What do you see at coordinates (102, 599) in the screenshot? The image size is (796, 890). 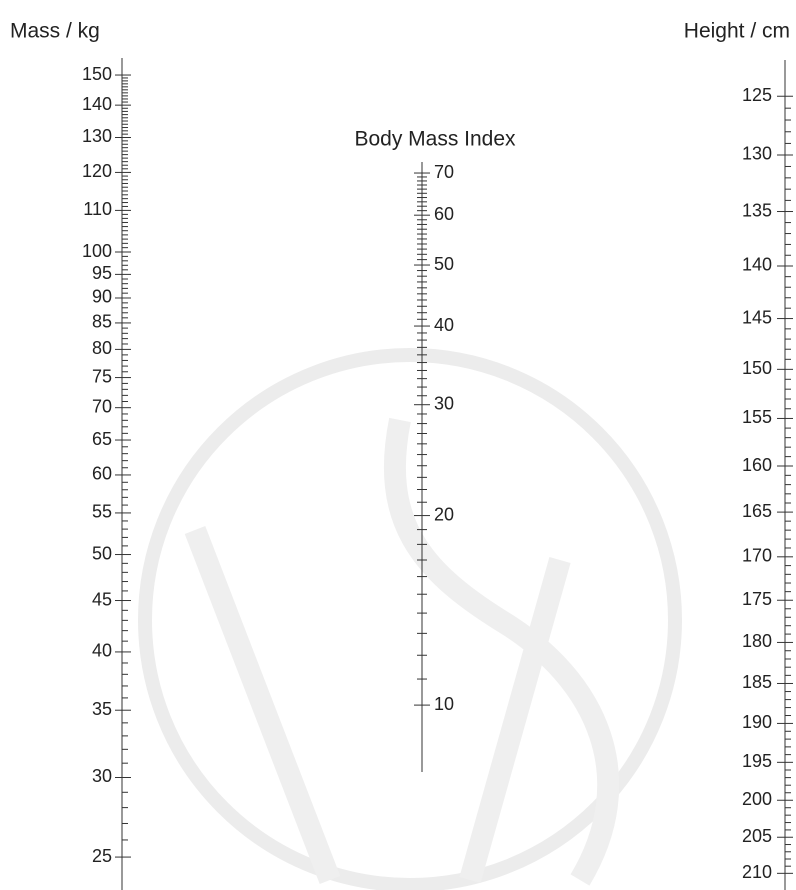 I see `tick-label: 45` at bounding box center [102, 599].